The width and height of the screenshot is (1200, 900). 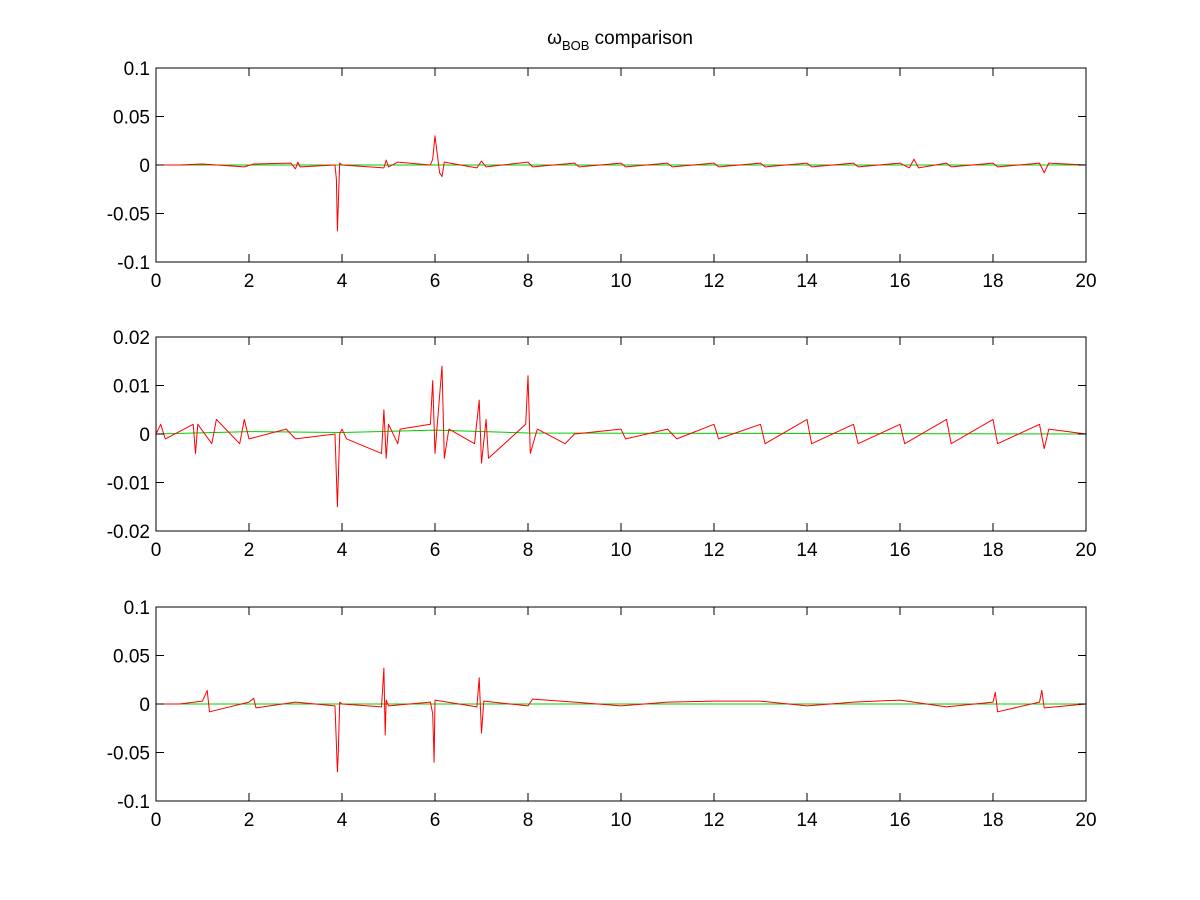 I want to click on title-omega: ω, so click(x=554, y=38).